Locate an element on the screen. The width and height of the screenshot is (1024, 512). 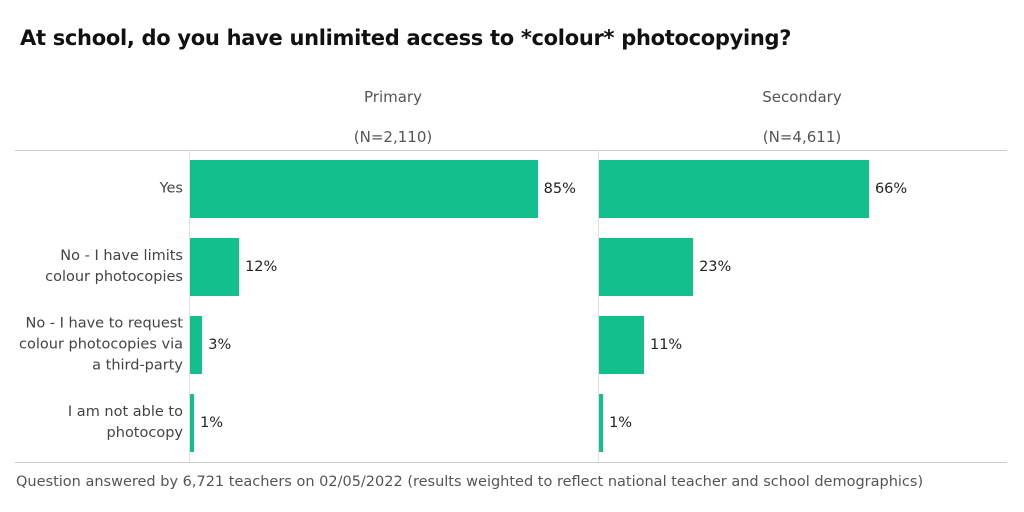
panel-sample: (N=2,110) is located at coordinates (393, 137).